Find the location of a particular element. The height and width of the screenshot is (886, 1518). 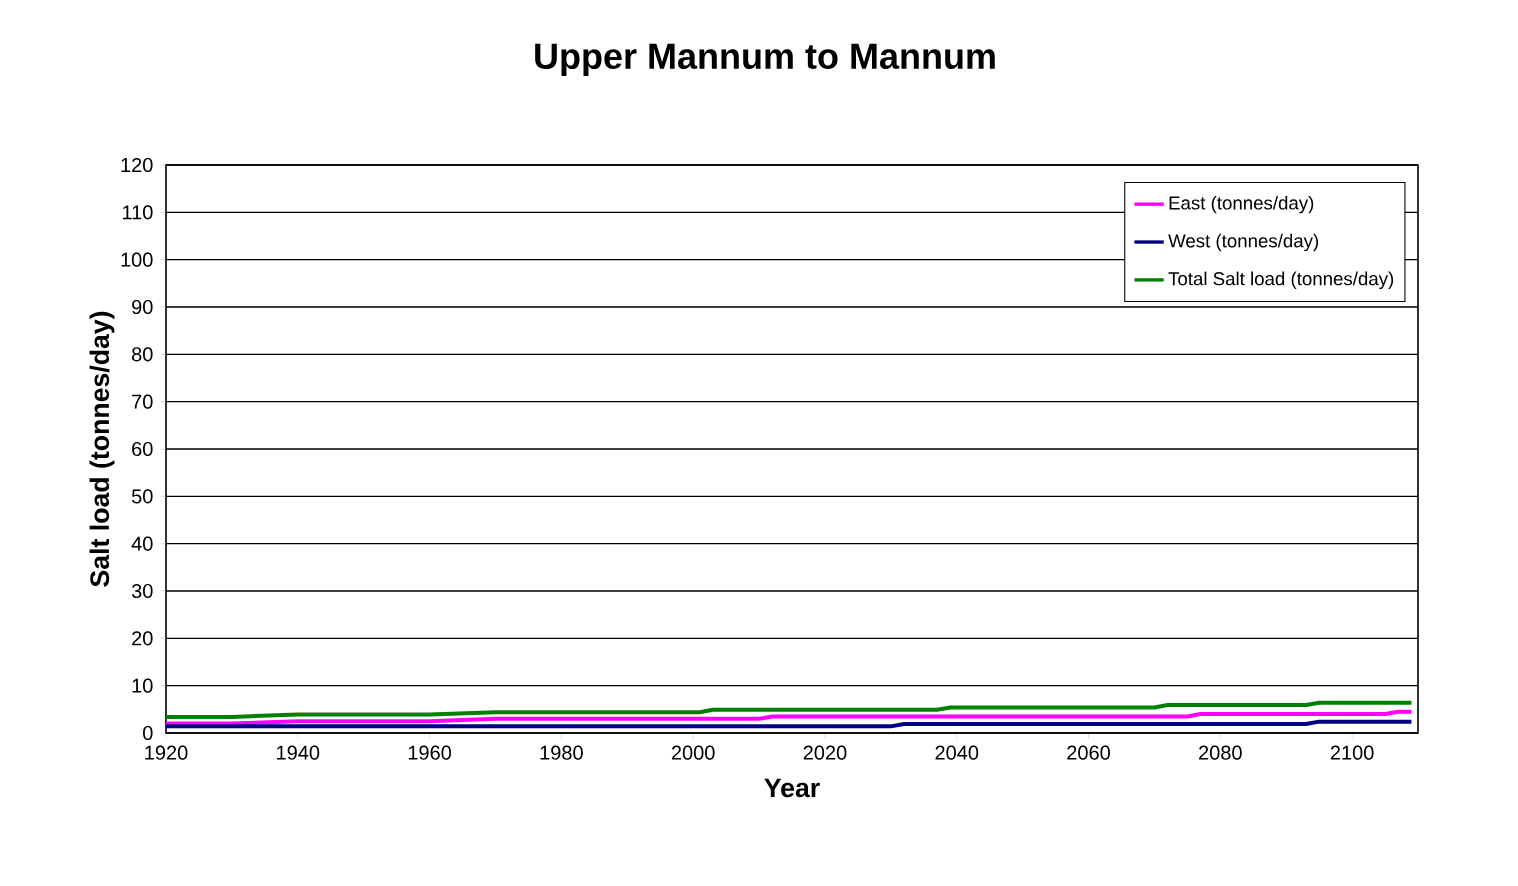

y-tick-label: 110 is located at coordinates (138, 212).